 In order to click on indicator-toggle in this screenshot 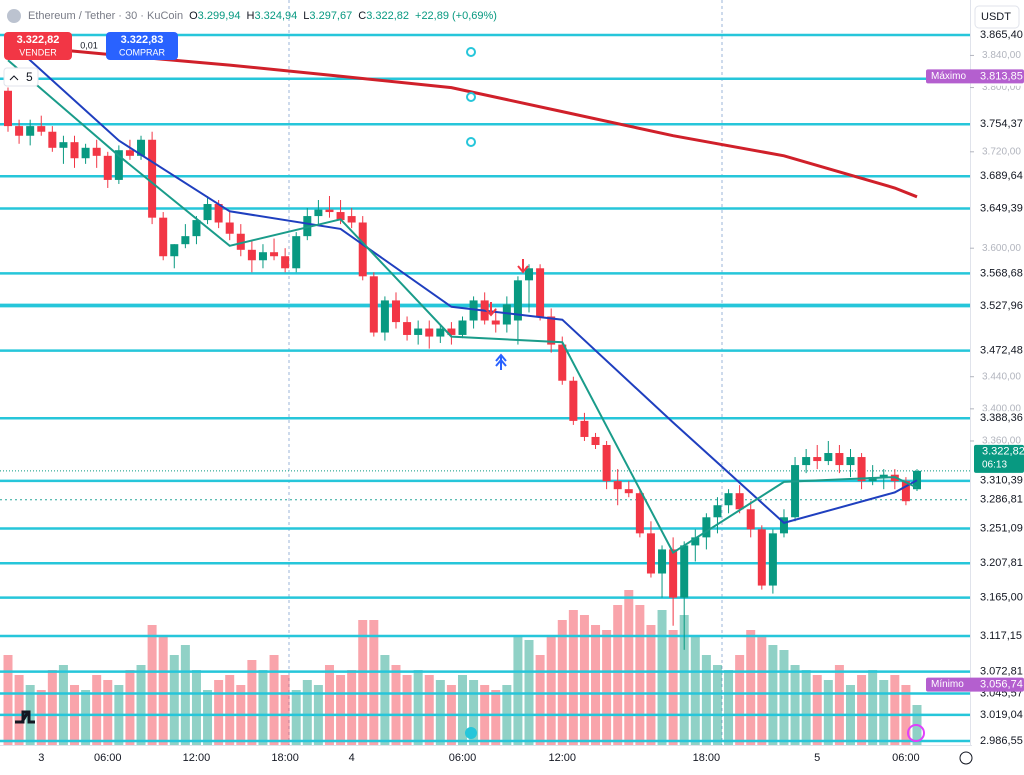, I will do `click(21, 77)`.